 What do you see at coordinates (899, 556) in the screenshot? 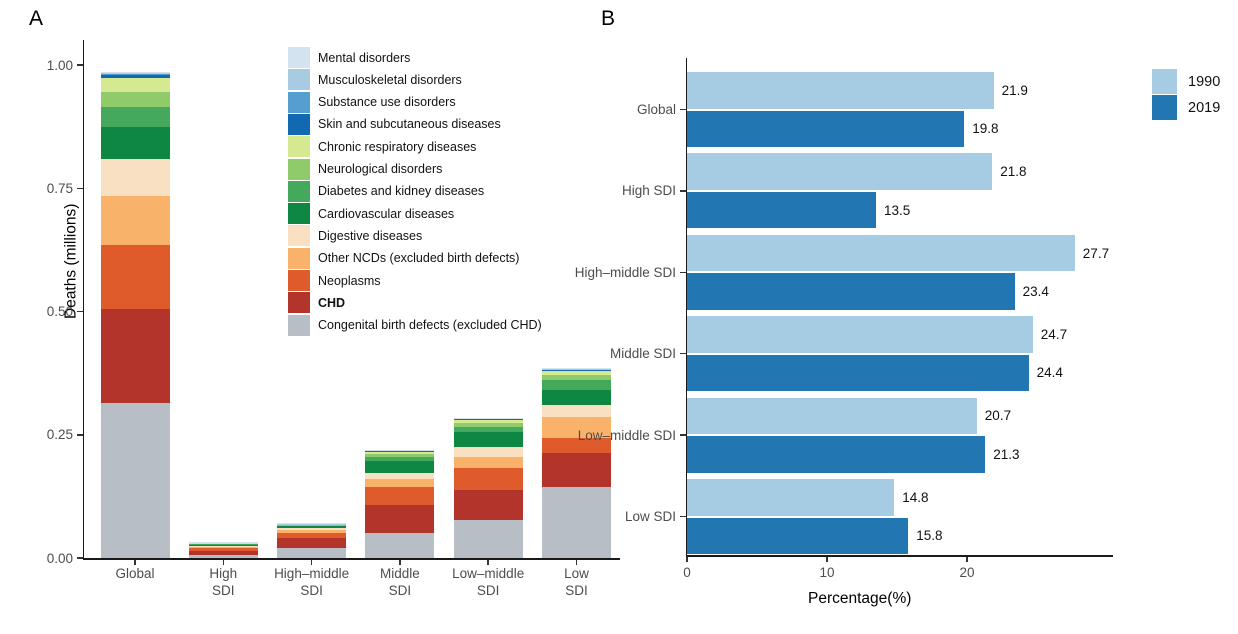
I see `panel-b-x-axis-line` at bounding box center [899, 556].